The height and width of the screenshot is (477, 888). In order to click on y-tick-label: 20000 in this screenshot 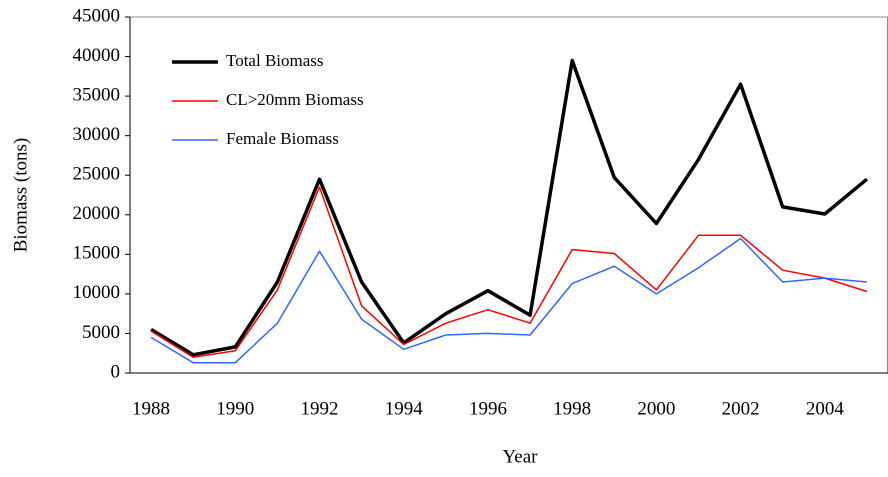, I will do `click(97, 213)`.